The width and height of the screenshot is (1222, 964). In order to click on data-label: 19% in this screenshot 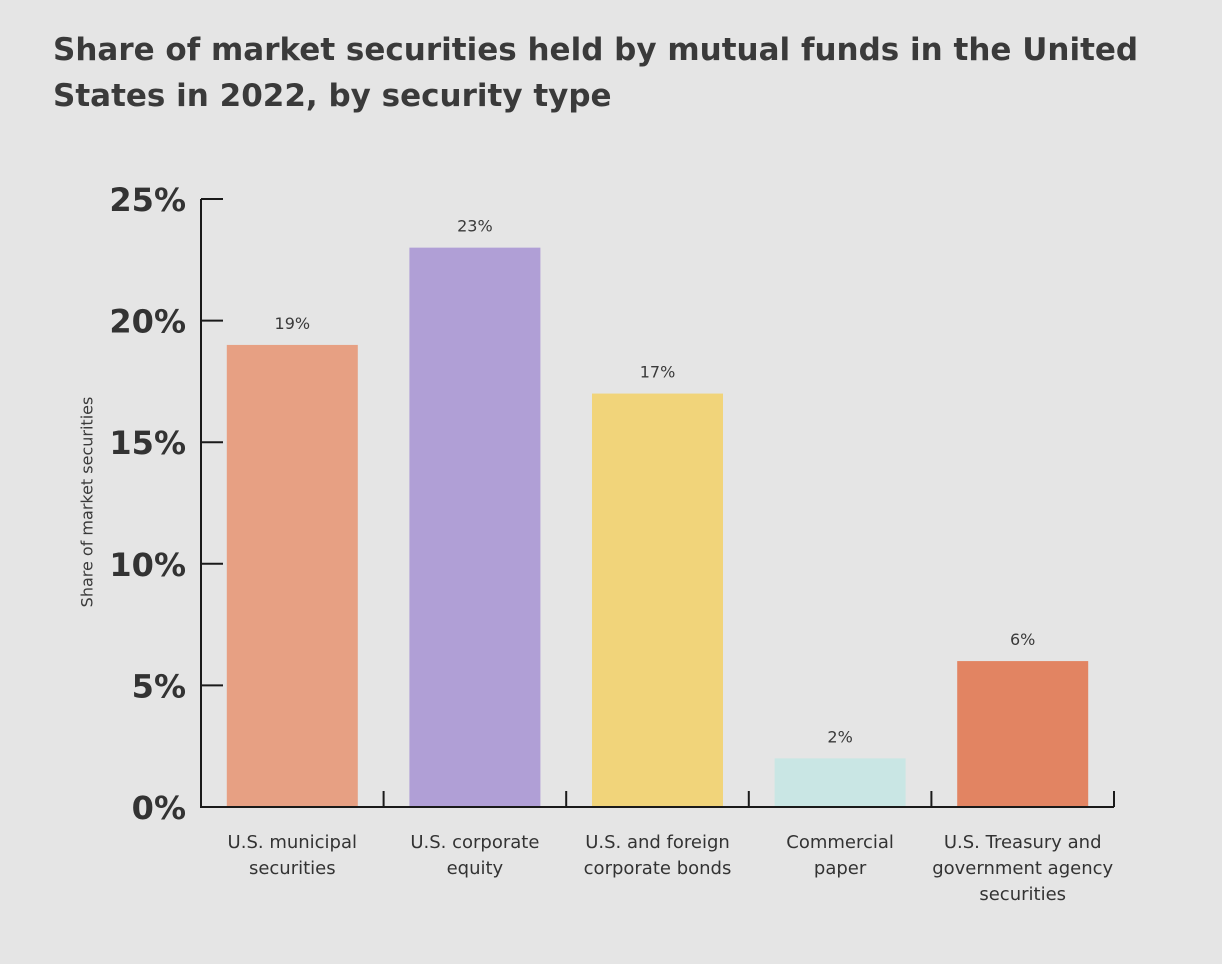, I will do `click(293, 323)`.